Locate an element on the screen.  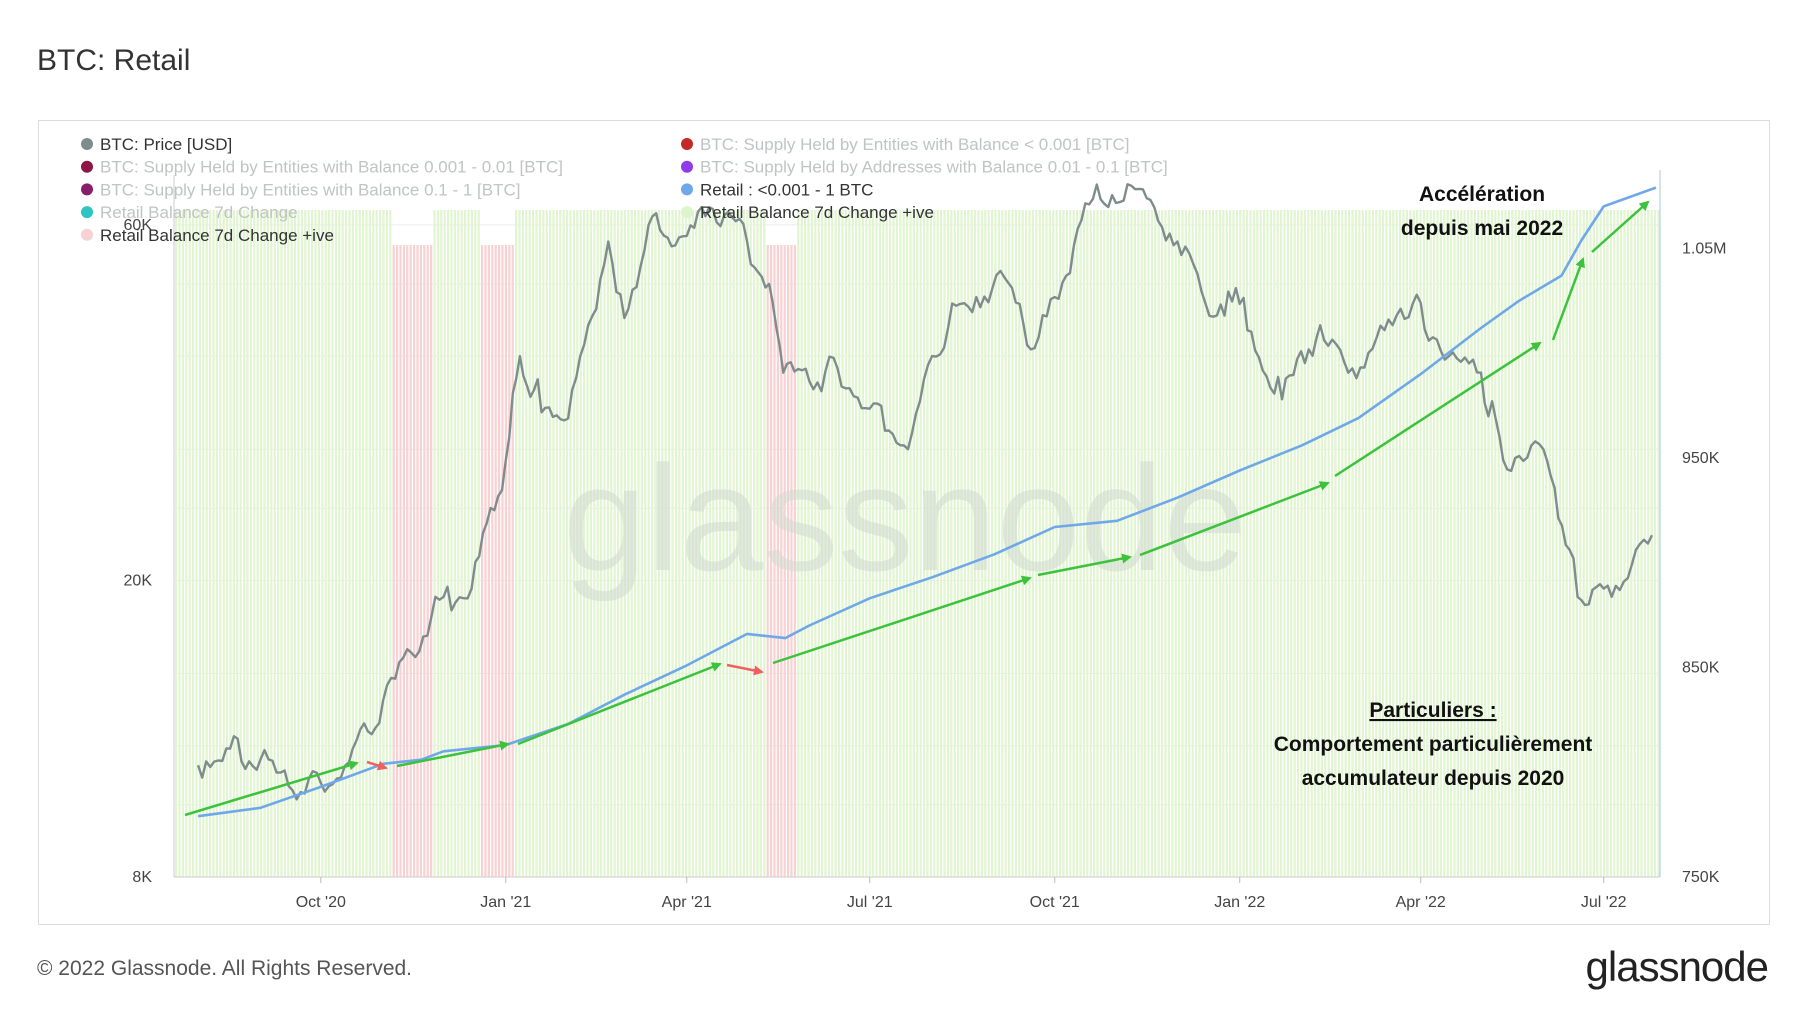
legend-item: Retail : <0.001 - 1 BTC is located at coordinates (777, 189).